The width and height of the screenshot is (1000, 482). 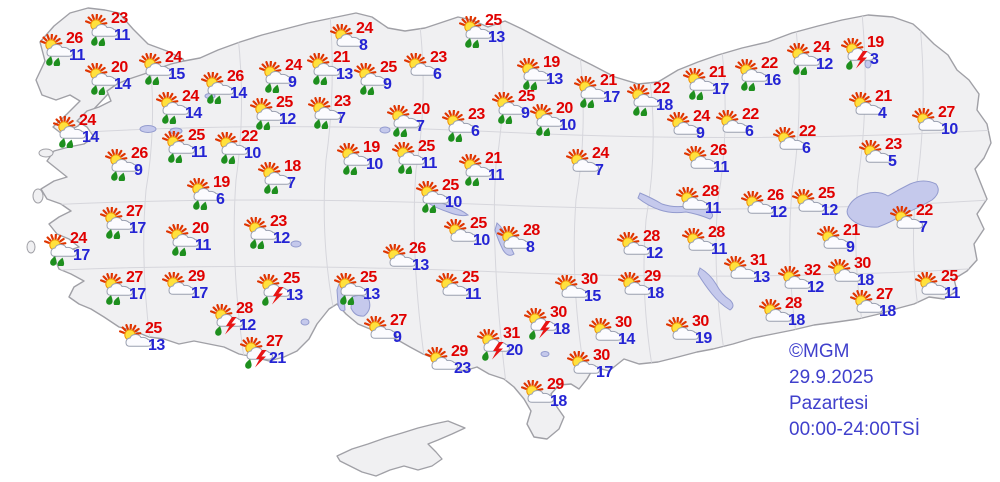 I want to click on forecast-time-range: 00:00-24:00TSİ, so click(x=854, y=429).